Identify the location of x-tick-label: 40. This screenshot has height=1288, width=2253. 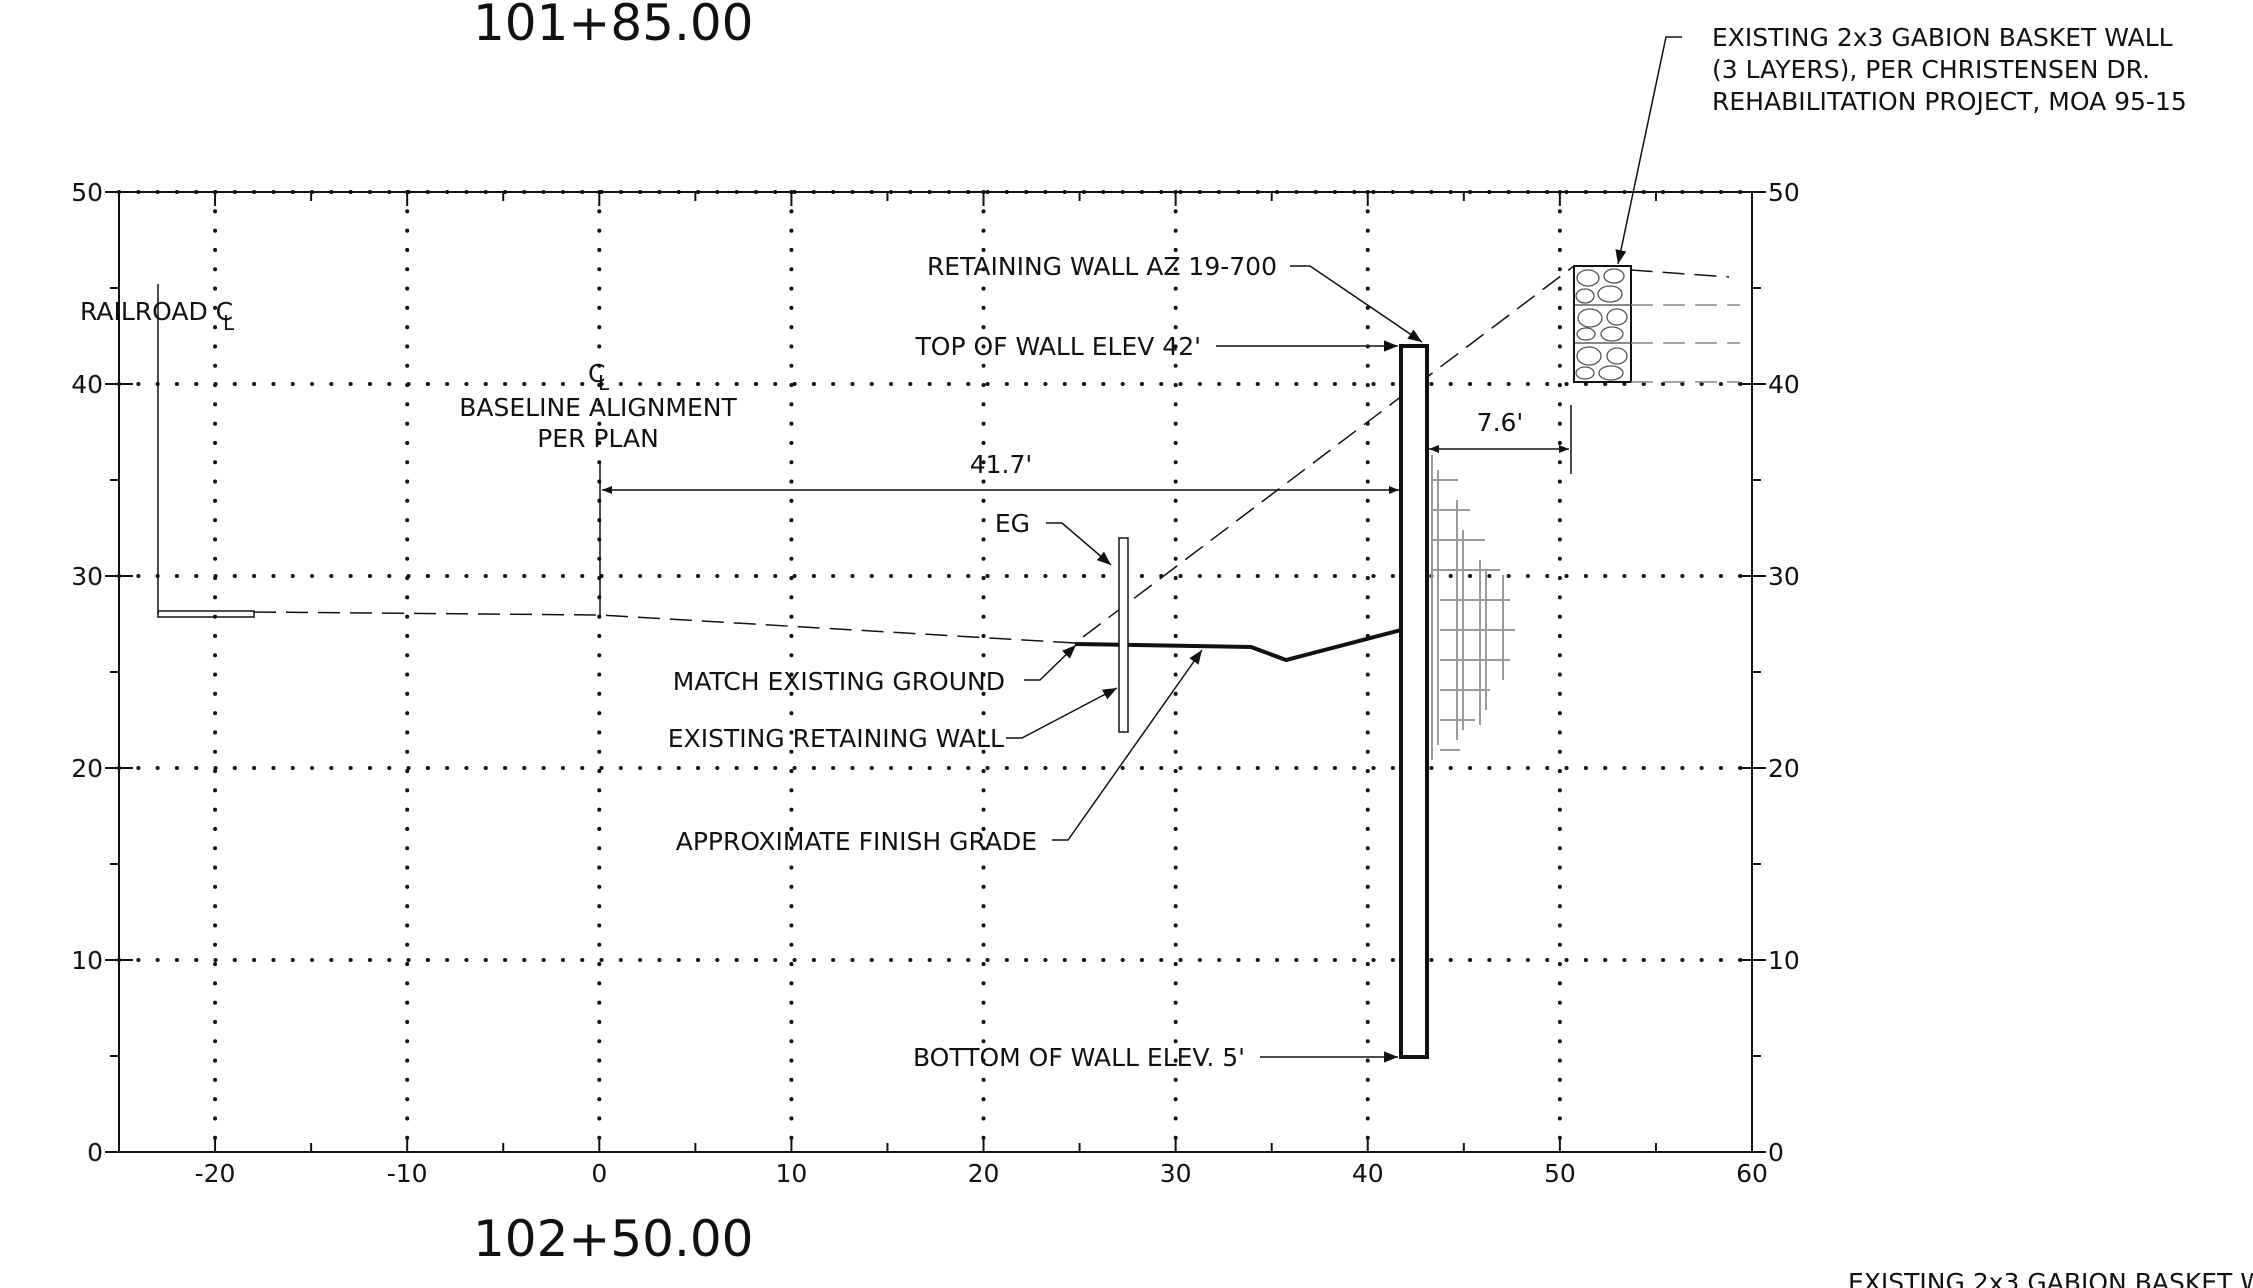
(1368, 1173).